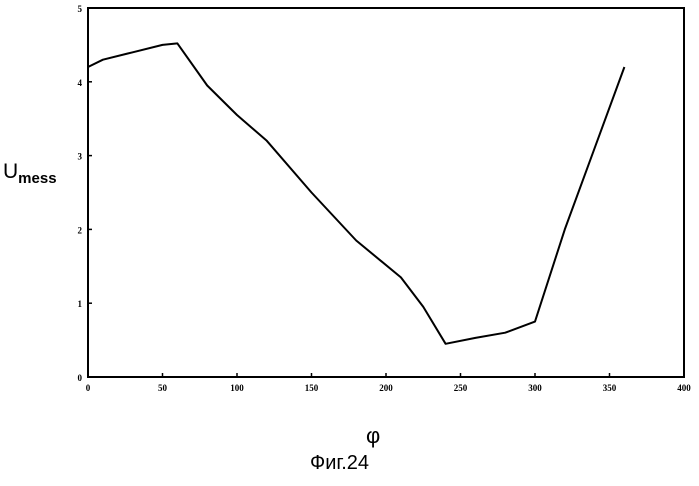  Describe the element at coordinates (80, 9) in the screenshot. I see `y-tick-label: 5` at that location.